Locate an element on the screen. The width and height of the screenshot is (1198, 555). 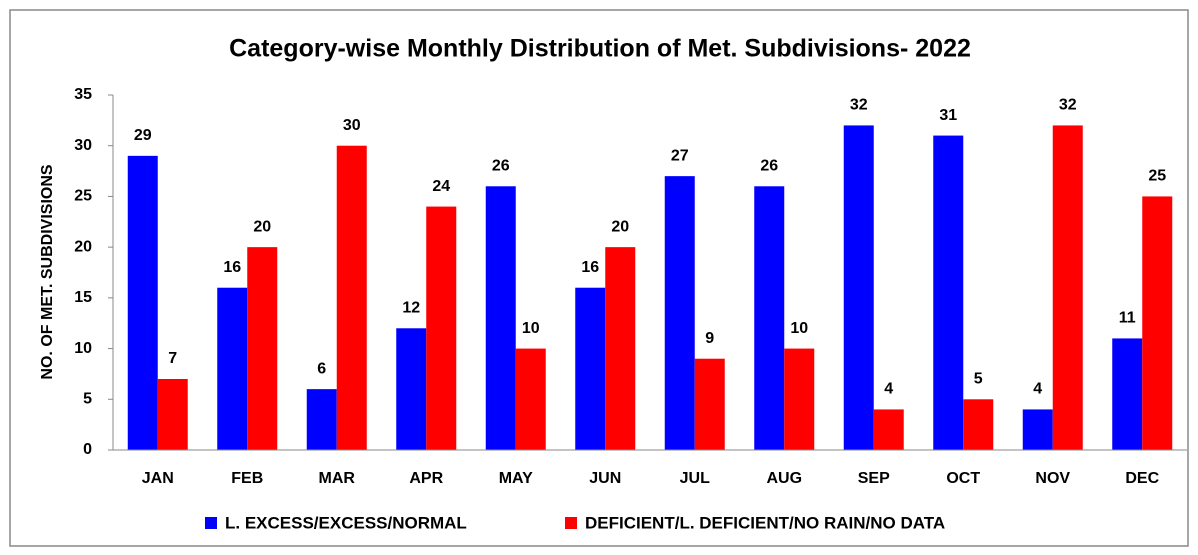
y-tick-label: 35 is located at coordinates (83, 94).